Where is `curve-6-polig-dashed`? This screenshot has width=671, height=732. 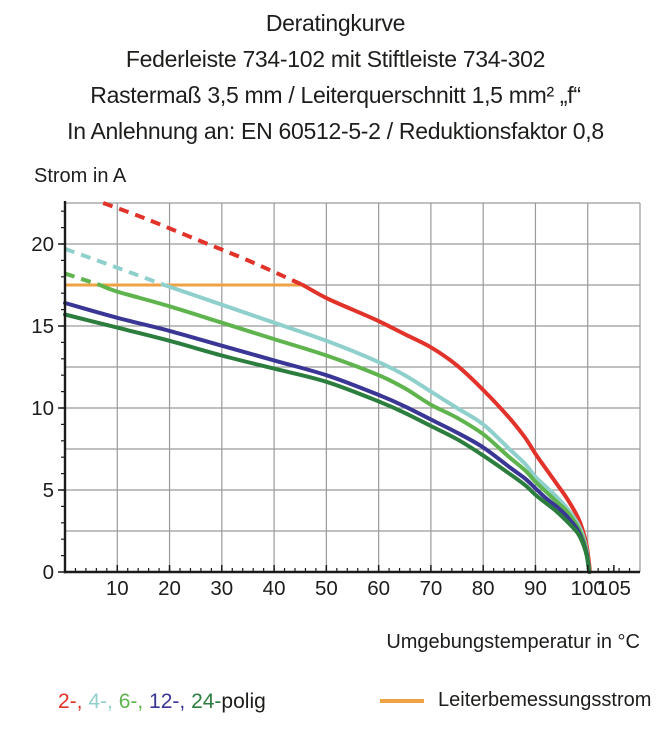 curve-6-polig-dashed is located at coordinates (82, 279).